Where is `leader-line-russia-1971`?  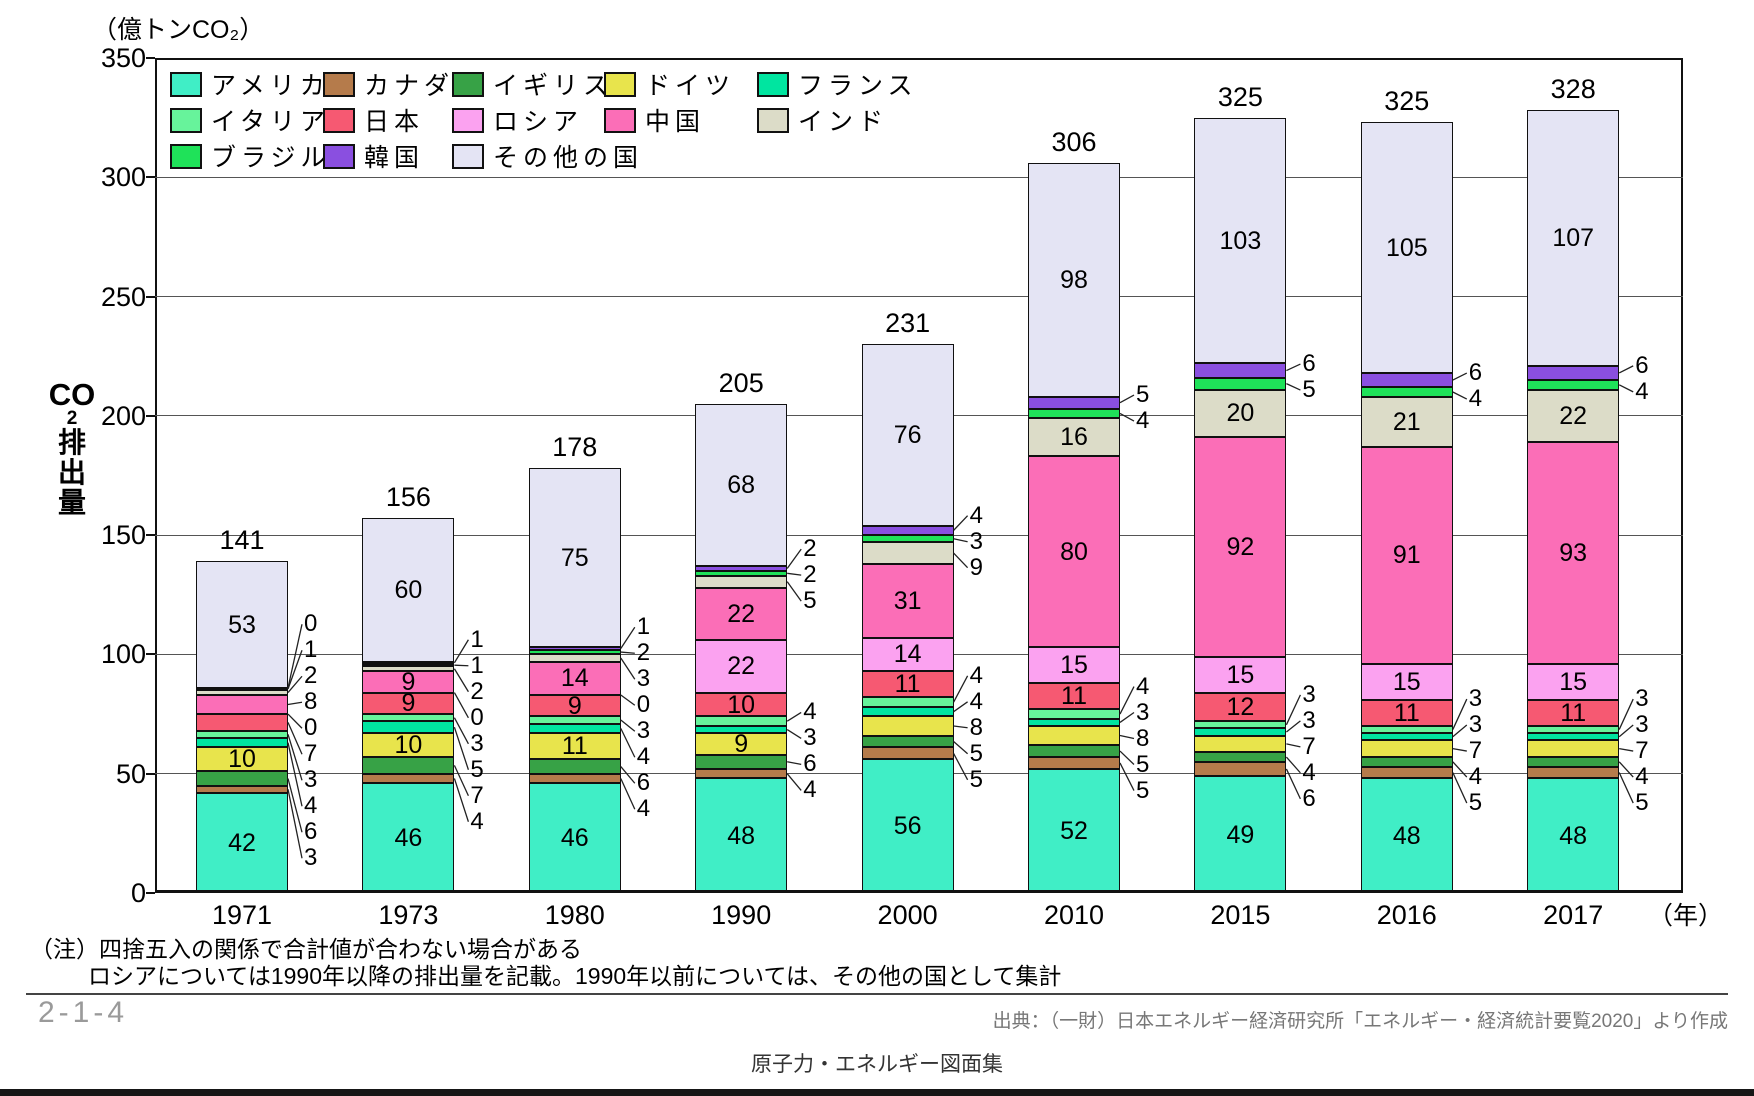
leader-line-russia-1971 is located at coordinates (295, 721).